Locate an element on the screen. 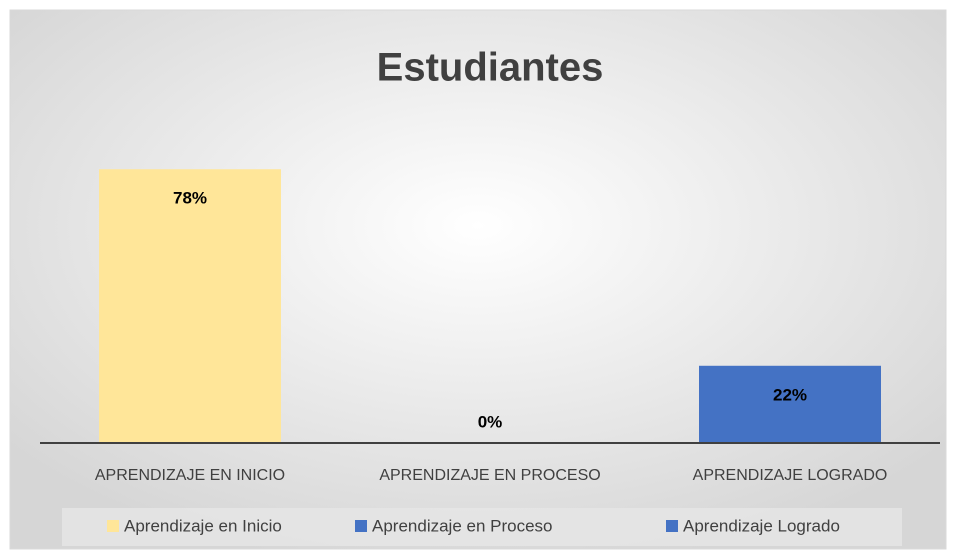 The height and width of the screenshot is (559, 957). legend-label: Aprendizaje en Inicio is located at coordinates (203, 525).